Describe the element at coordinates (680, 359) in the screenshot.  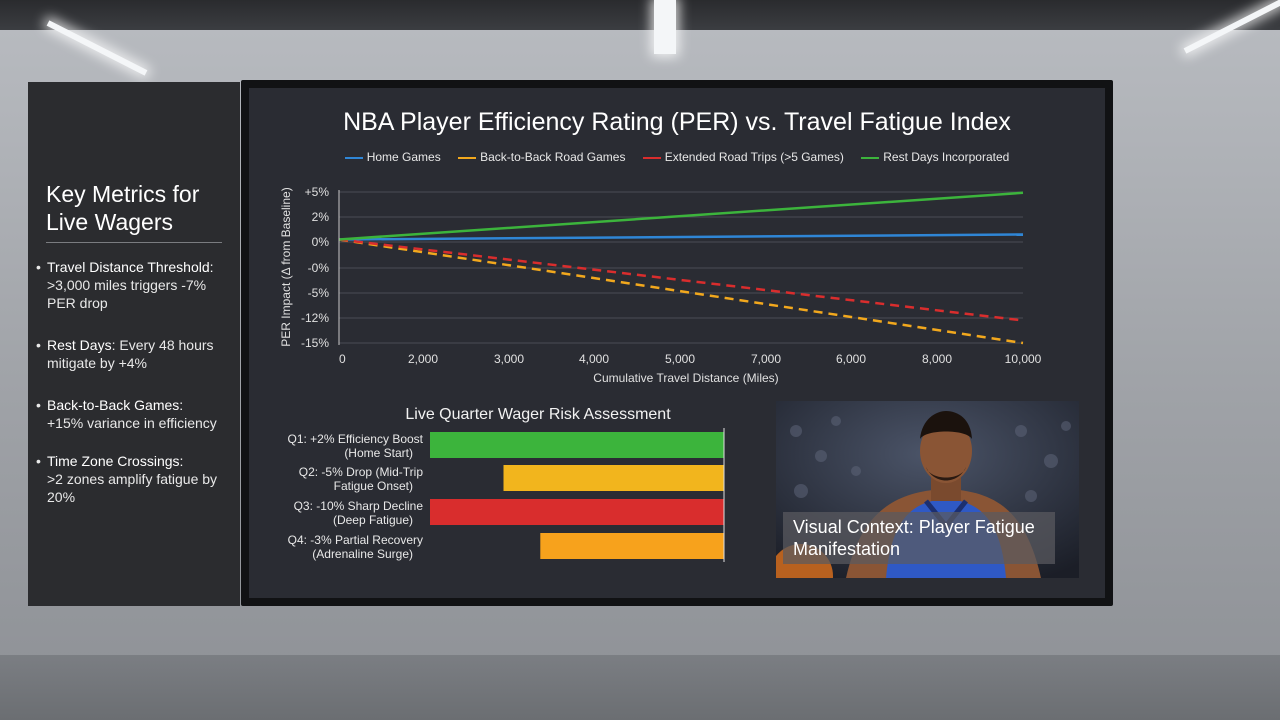
I see `x-tick-label: 5,000` at that location.